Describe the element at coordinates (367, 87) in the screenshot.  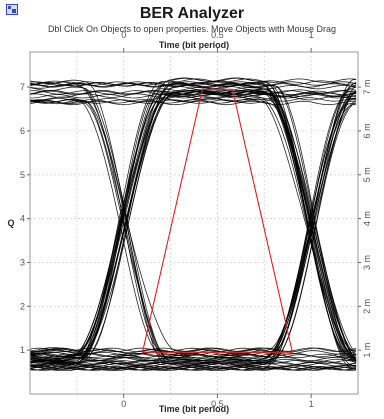
I see `y-tick-label-right: 7 m` at that location.